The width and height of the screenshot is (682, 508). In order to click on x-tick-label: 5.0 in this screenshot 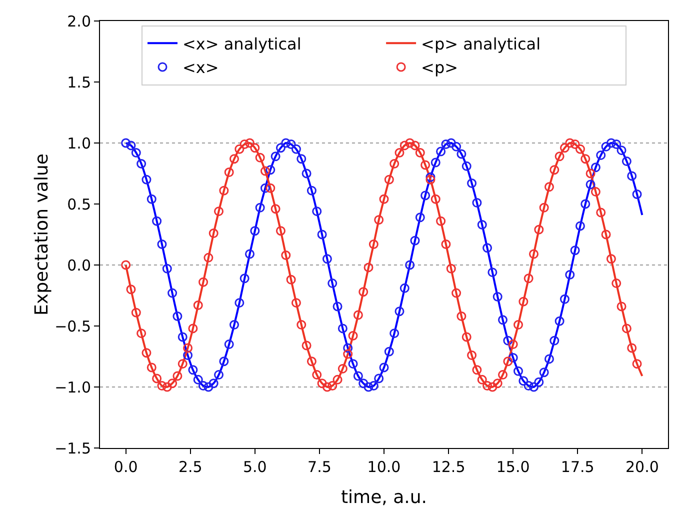, I will do `click(254, 467)`.